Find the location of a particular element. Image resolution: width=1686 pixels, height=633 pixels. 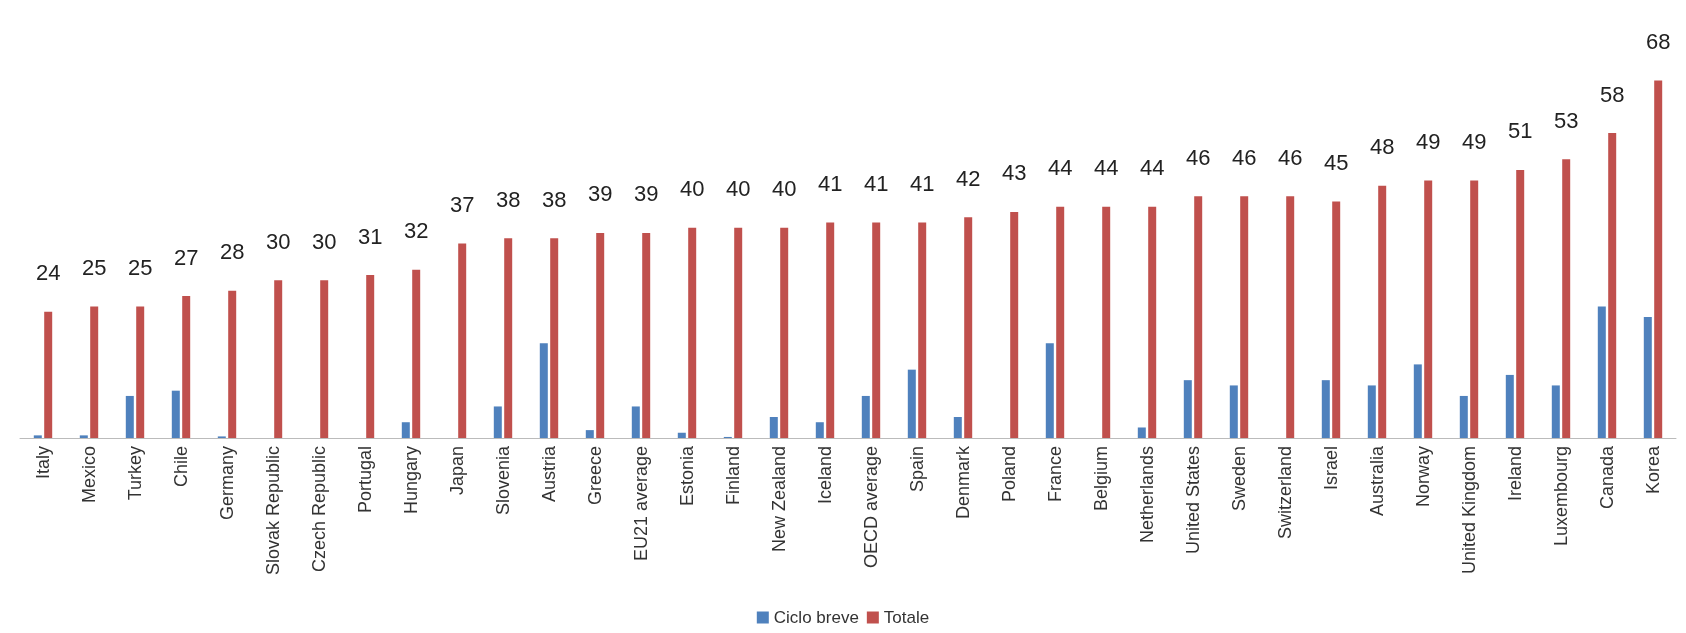

data-label: 37 is located at coordinates (462, 204).